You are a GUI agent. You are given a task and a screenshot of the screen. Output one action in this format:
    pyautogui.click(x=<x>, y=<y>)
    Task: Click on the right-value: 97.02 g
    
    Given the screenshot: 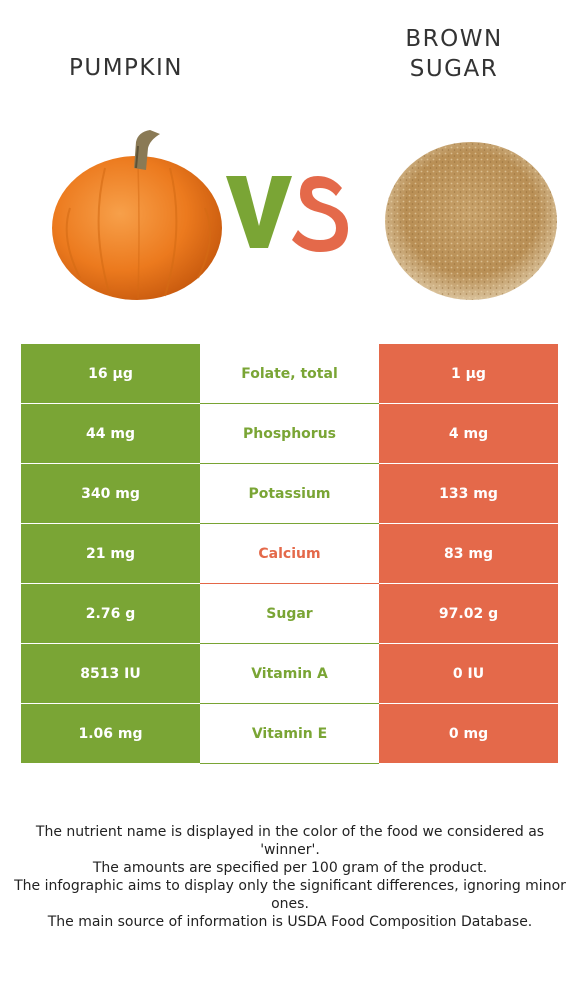 What is the action you would take?
    pyautogui.click(x=468, y=613)
    